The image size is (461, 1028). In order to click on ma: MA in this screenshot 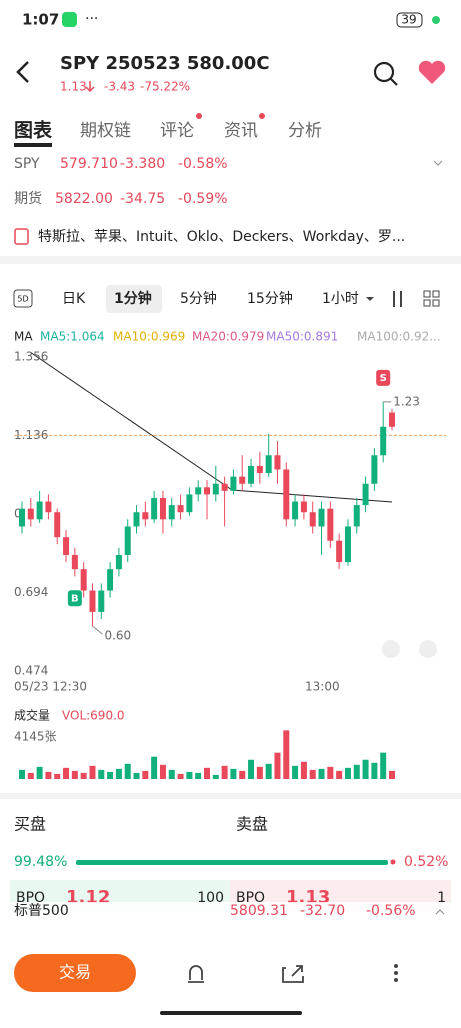, I will do `click(23, 337)`.